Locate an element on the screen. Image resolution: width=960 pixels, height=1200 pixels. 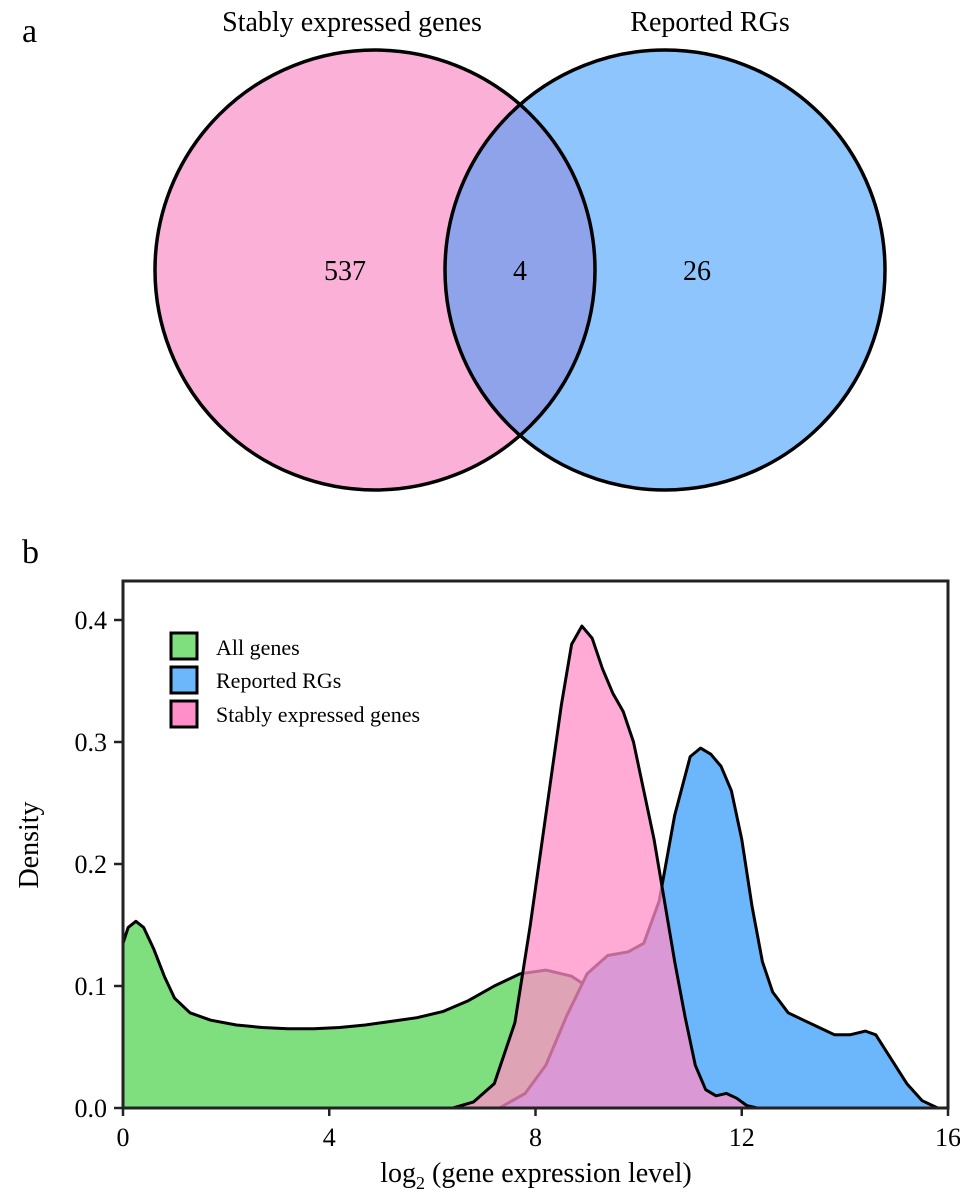
x-axis: 0 4 8 12 16 is located at coordinates (538, 1130).